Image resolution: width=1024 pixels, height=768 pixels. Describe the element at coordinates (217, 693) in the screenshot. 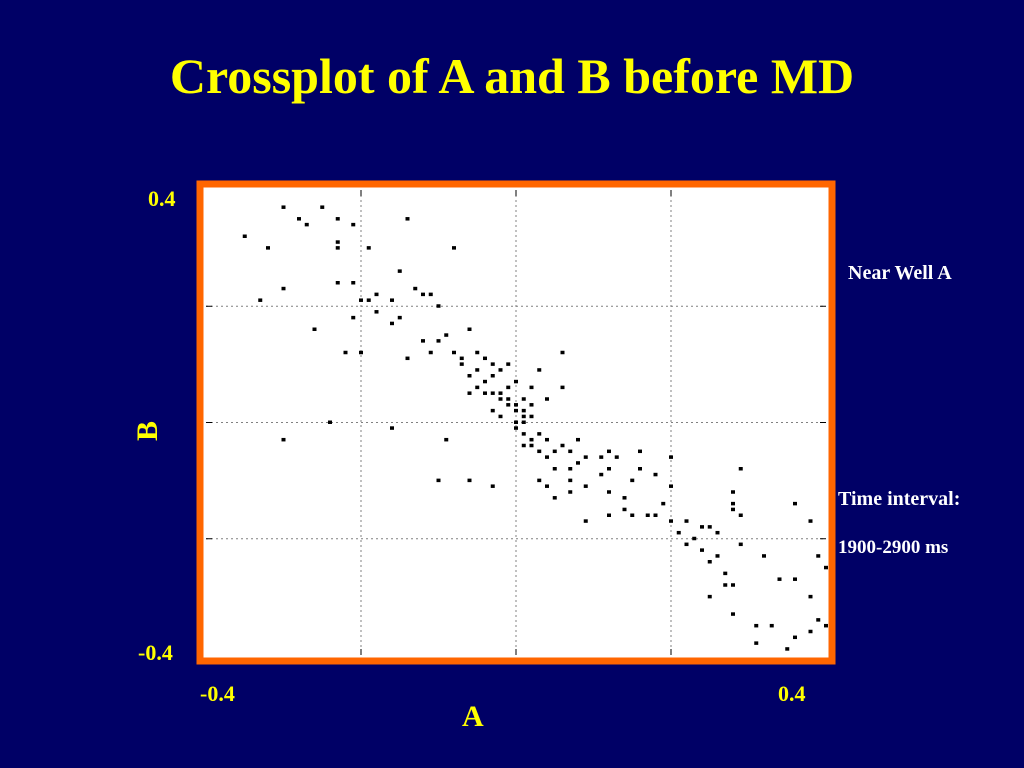

I see `x-tick-min: -0.4` at that location.